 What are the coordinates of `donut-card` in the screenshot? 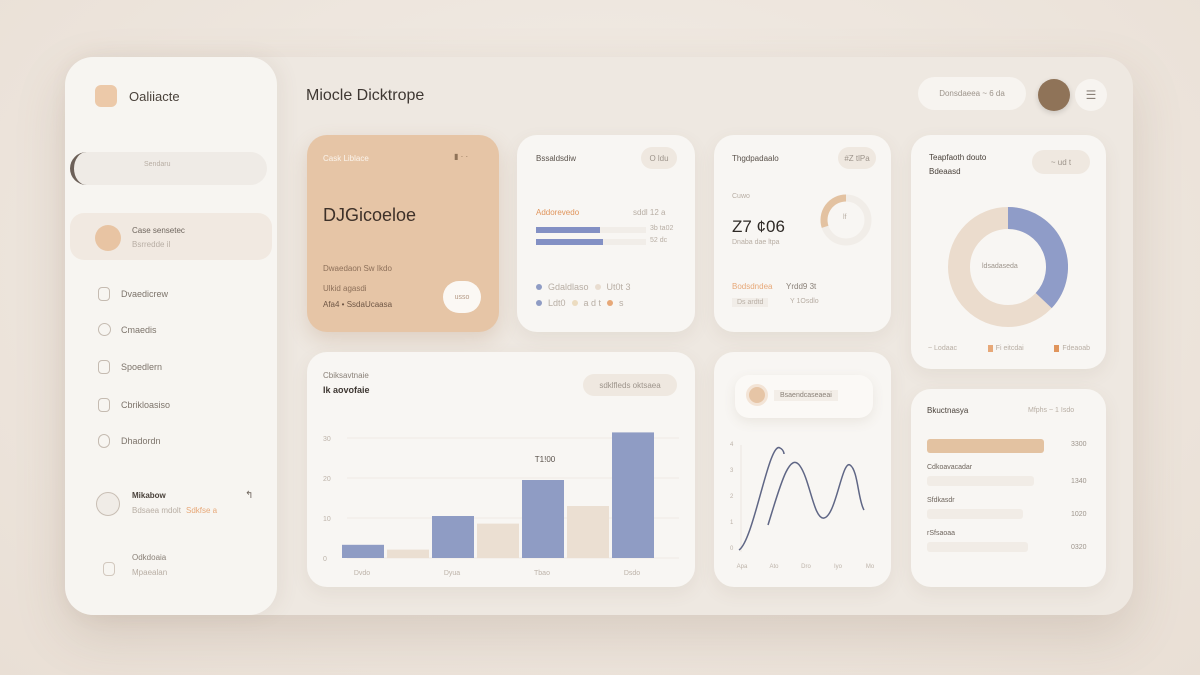 It's located at (1008, 252).